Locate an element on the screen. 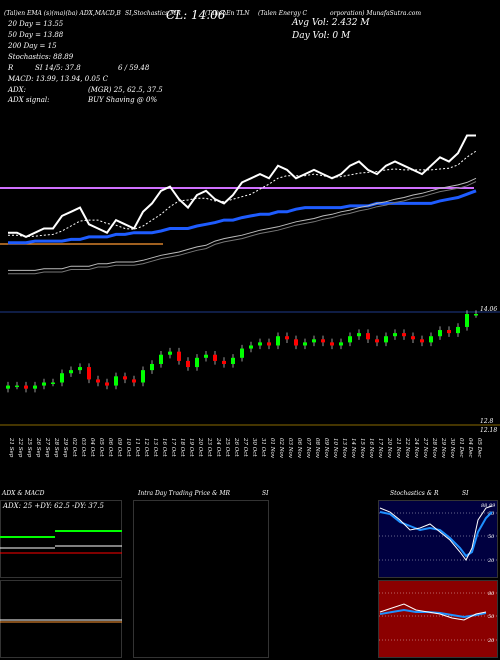  date-tick-label: 17 Oct is located at coordinates (173, 447).